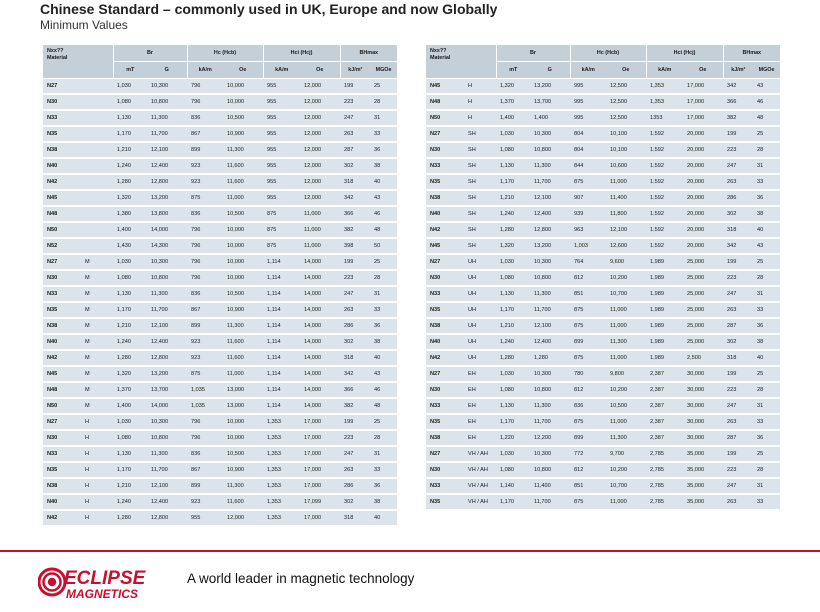 This screenshot has height=612, width=820. What do you see at coordinates (129, 70) in the screenshot?
I see `unit-mt: mT` at bounding box center [129, 70].